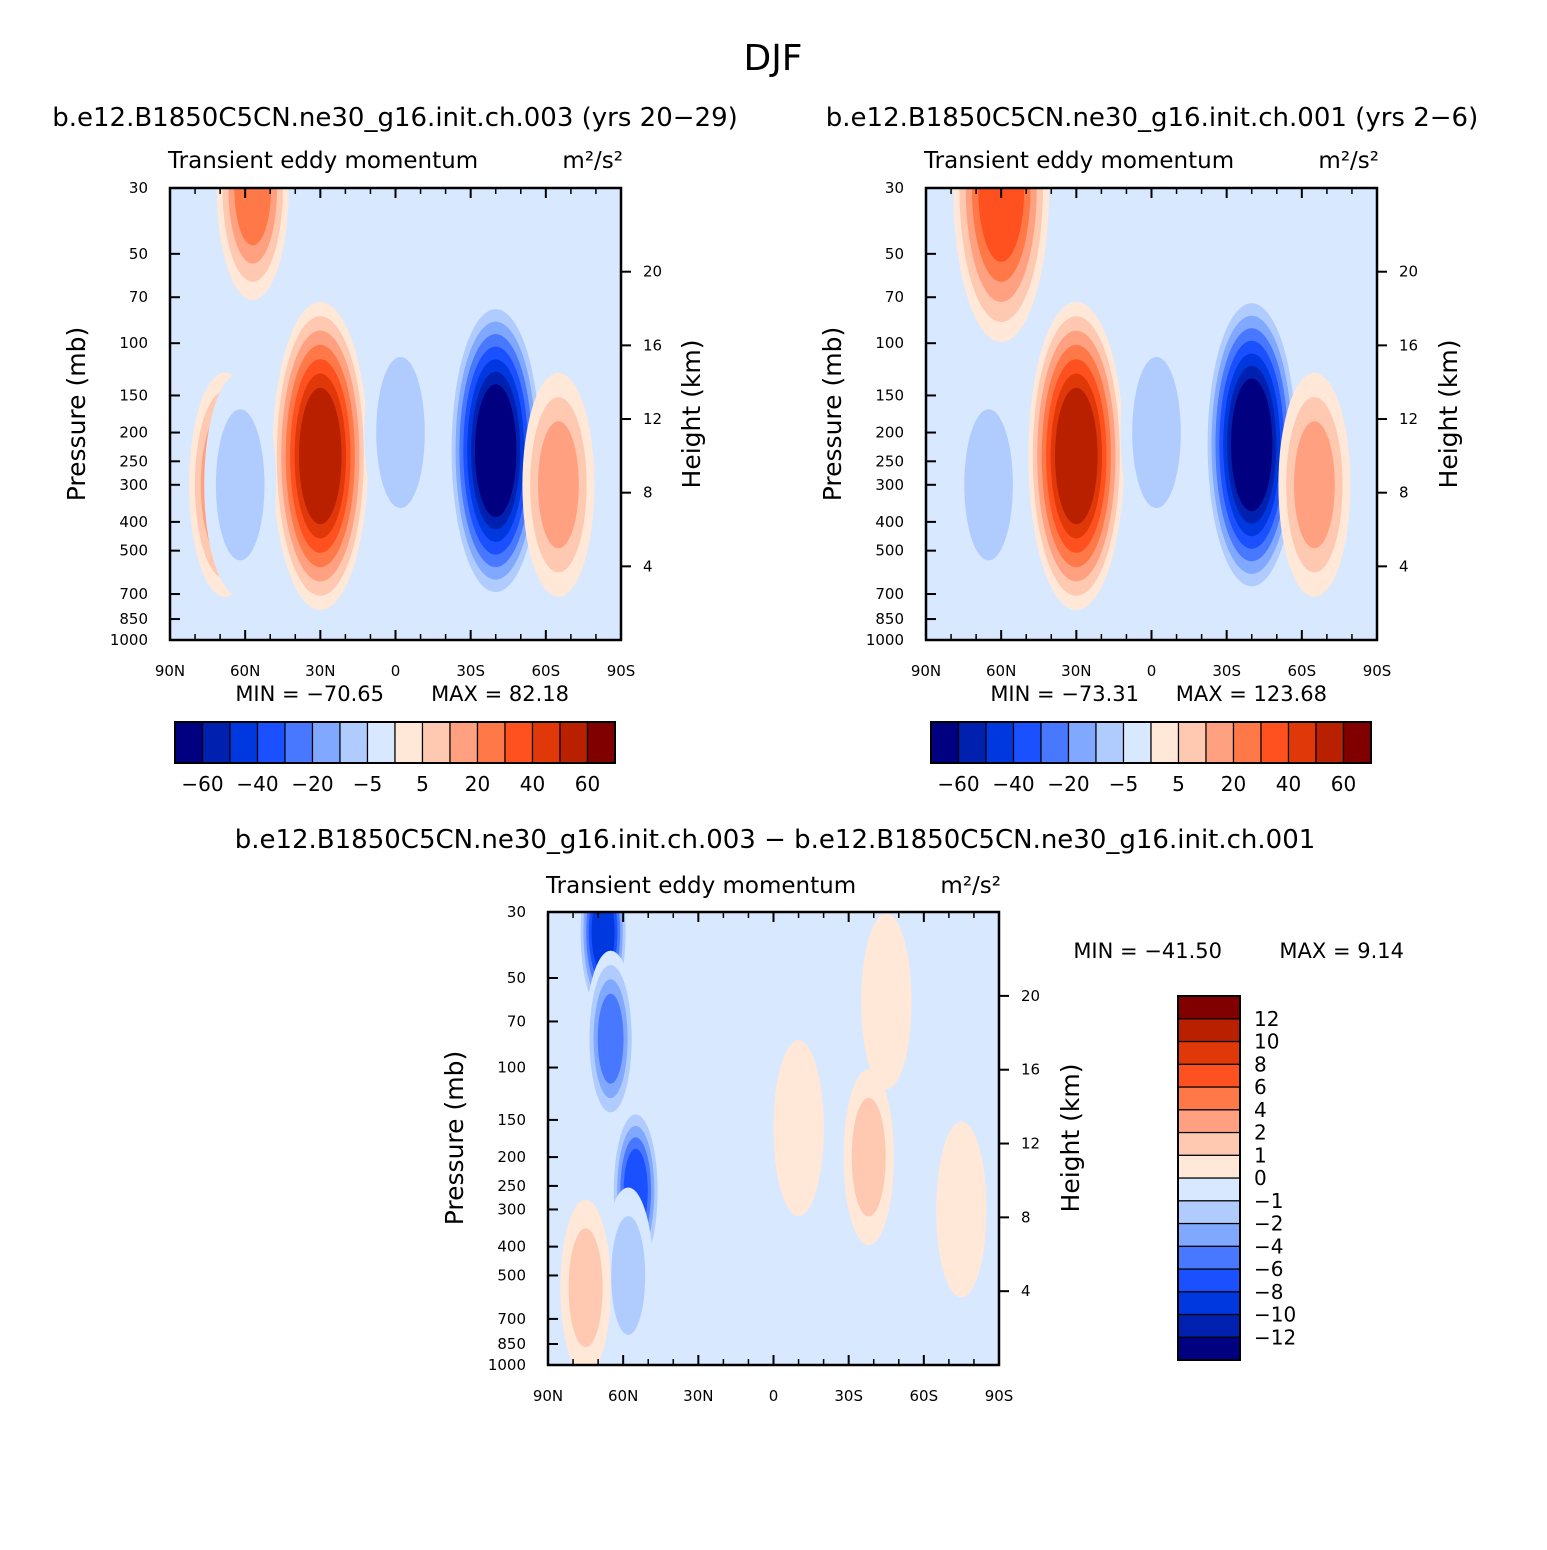 Image resolution: width=1547 pixels, height=1550 pixels. What do you see at coordinates (1147, 951) in the screenshot?
I see `panel-3-min-label: MIN = −41.50` at bounding box center [1147, 951].